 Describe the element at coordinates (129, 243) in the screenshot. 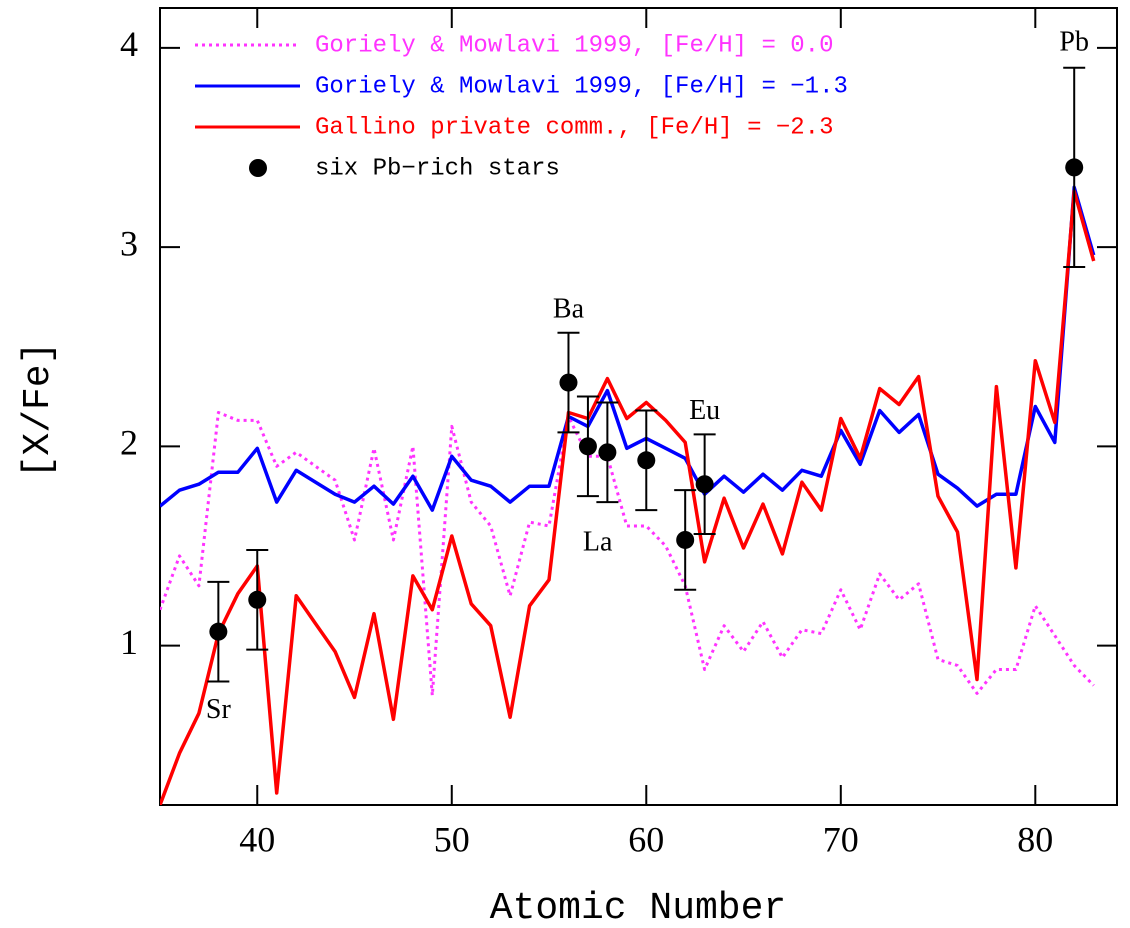

I see `y-tick-label: 3` at that location.